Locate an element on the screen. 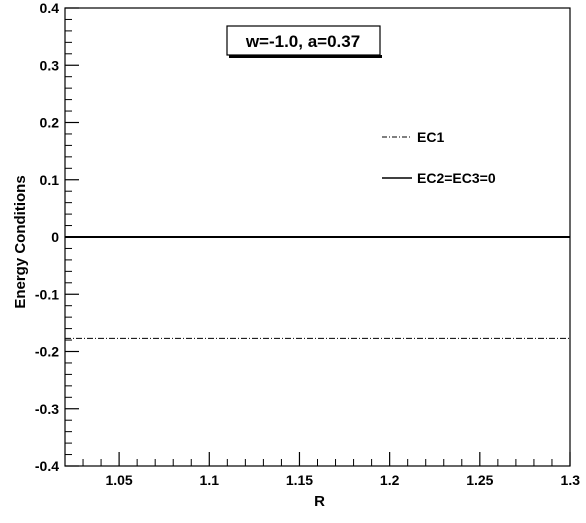 This screenshot has width=586, height=523. legend-label-ec2-ec3: EC2=EC3=0 is located at coordinates (456, 178).